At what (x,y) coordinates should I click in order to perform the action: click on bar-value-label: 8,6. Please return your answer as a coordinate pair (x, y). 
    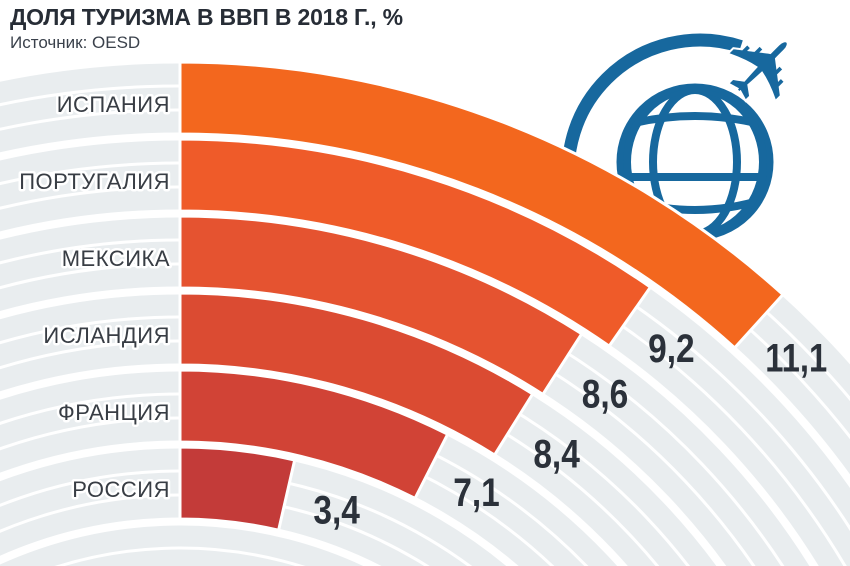
    Looking at the image, I should click on (605, 395).